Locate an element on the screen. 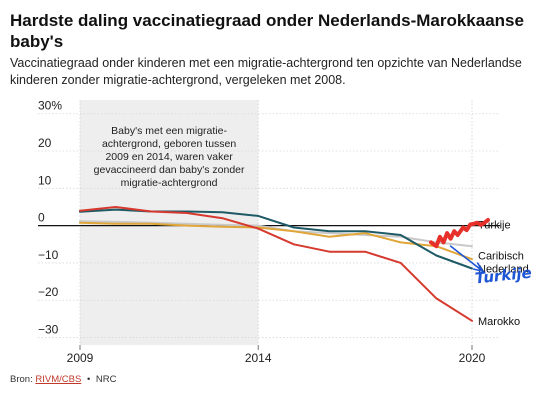 This screenshot has width=555, height=405. shaded-region-note-line: achtergrond, geboren tussen is located at coordinates (169, 144).